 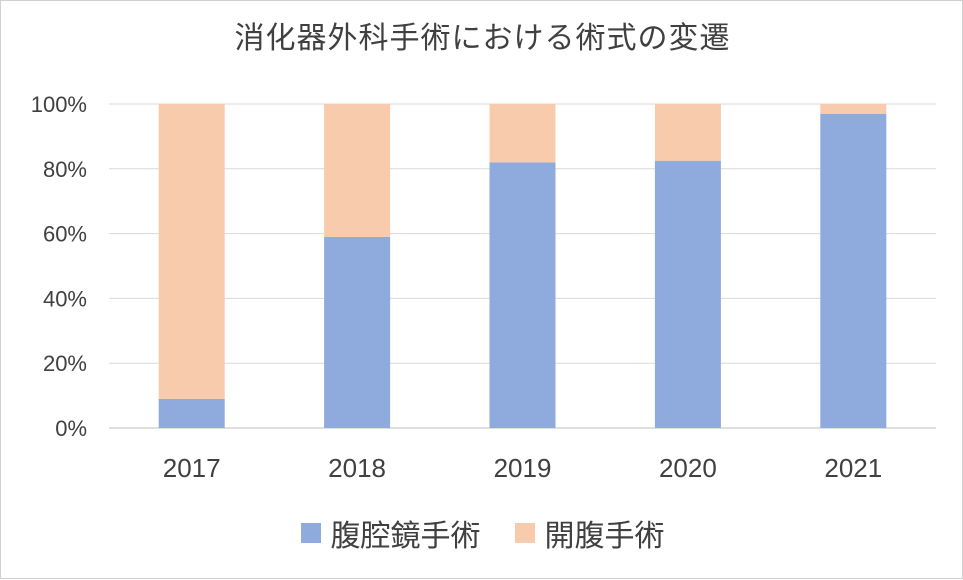 I want to click on x-tick-labels: 2017 2018 2019 2020 2021, so click(x=522, y=468).